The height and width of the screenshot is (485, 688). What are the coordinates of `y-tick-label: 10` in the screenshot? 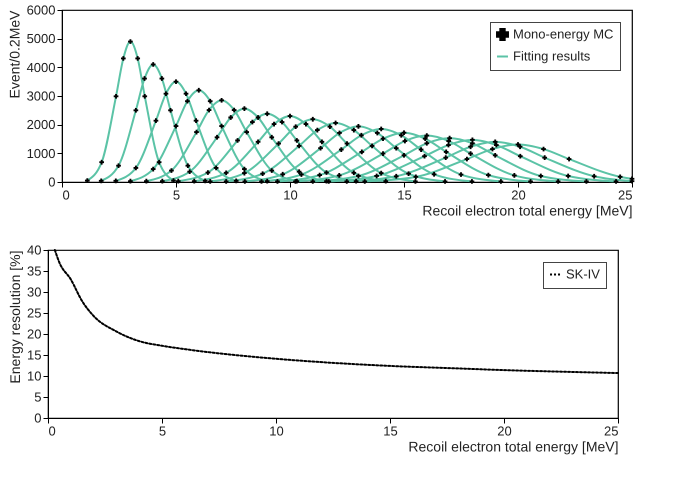 It's located at (34, 376).